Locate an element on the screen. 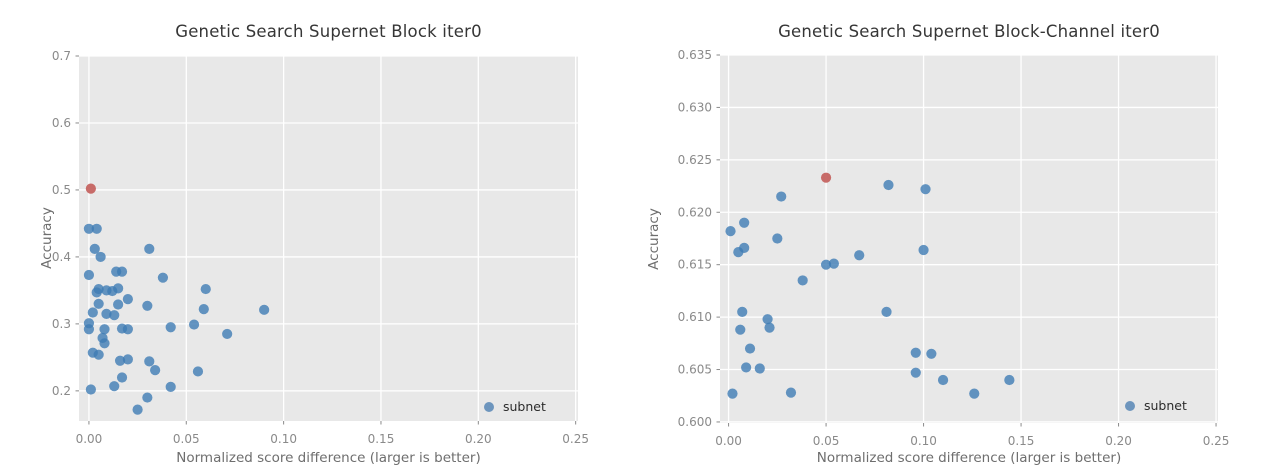 This screenshot has width=1274, height=474. svg-text: 0.5 is located at coordinates (61, 190).